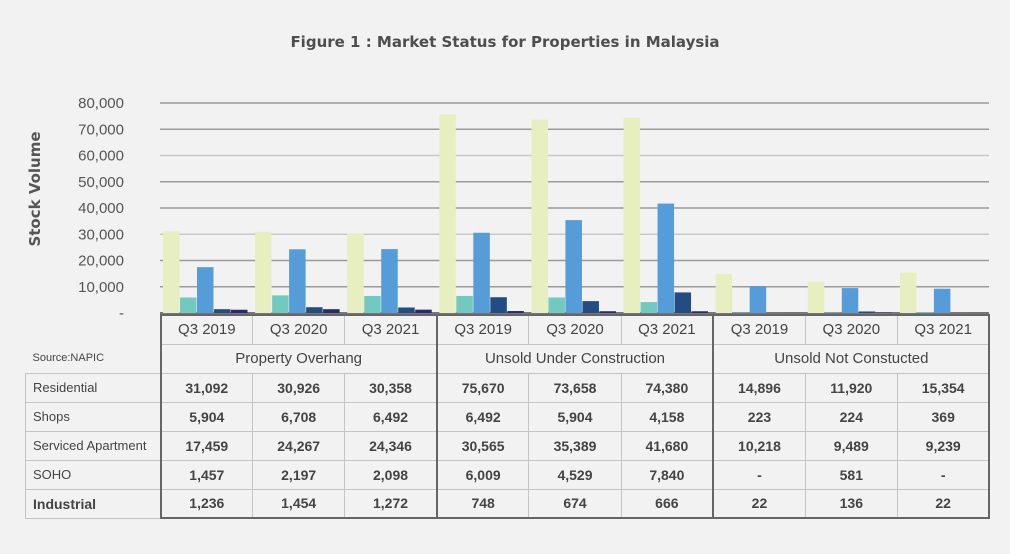 This screenshot has height=554, width=1010. What do you see at coordinates (943, 416) in the screenshot?
I see `table-cell: 369` at bounding box center [943, 416].